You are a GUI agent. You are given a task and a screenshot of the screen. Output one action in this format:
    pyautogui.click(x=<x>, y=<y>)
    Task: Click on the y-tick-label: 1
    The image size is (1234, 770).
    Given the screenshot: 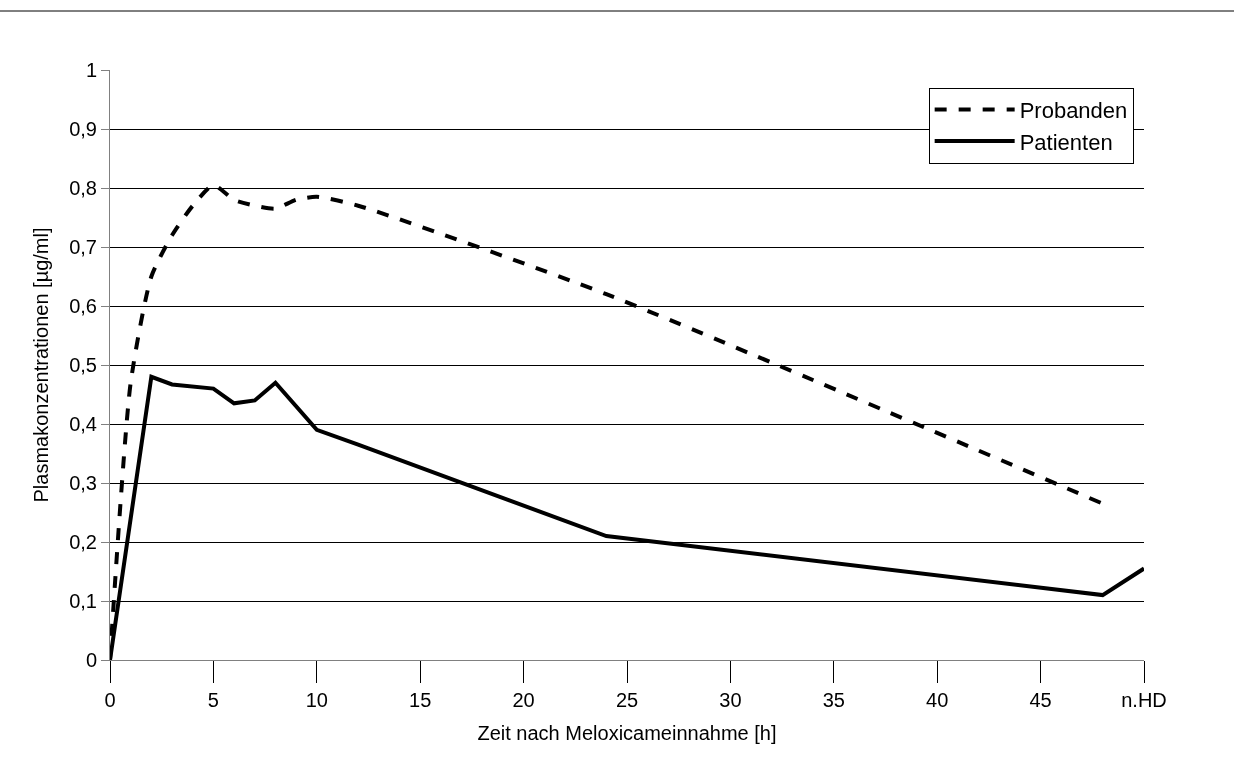 What is the action you would take?
    pyautogui.click(x=91, y=70)
    